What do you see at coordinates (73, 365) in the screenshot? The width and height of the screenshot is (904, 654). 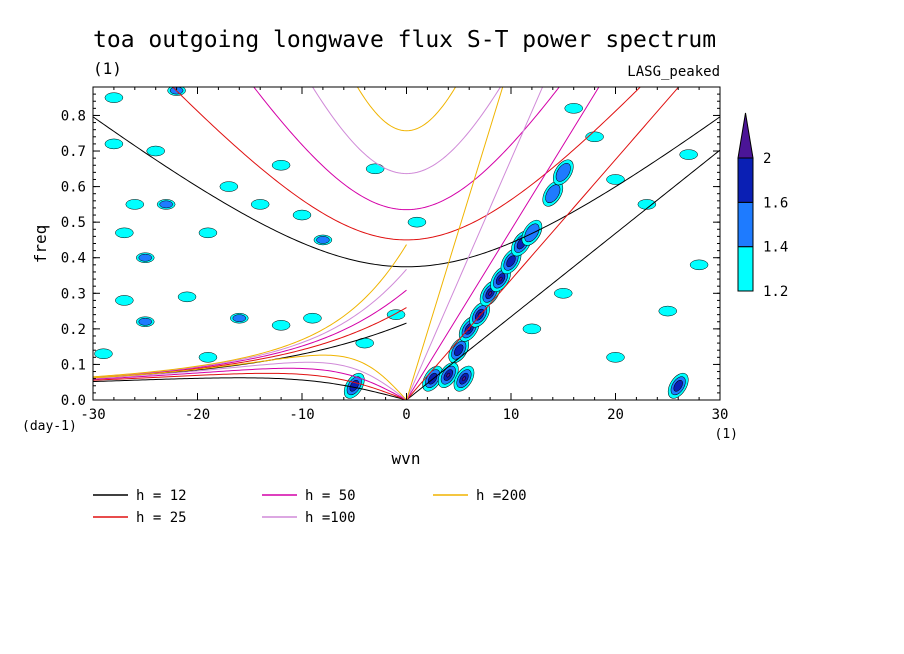 I see `y-tick-label: 0.1` at bounding box center [73, 365].